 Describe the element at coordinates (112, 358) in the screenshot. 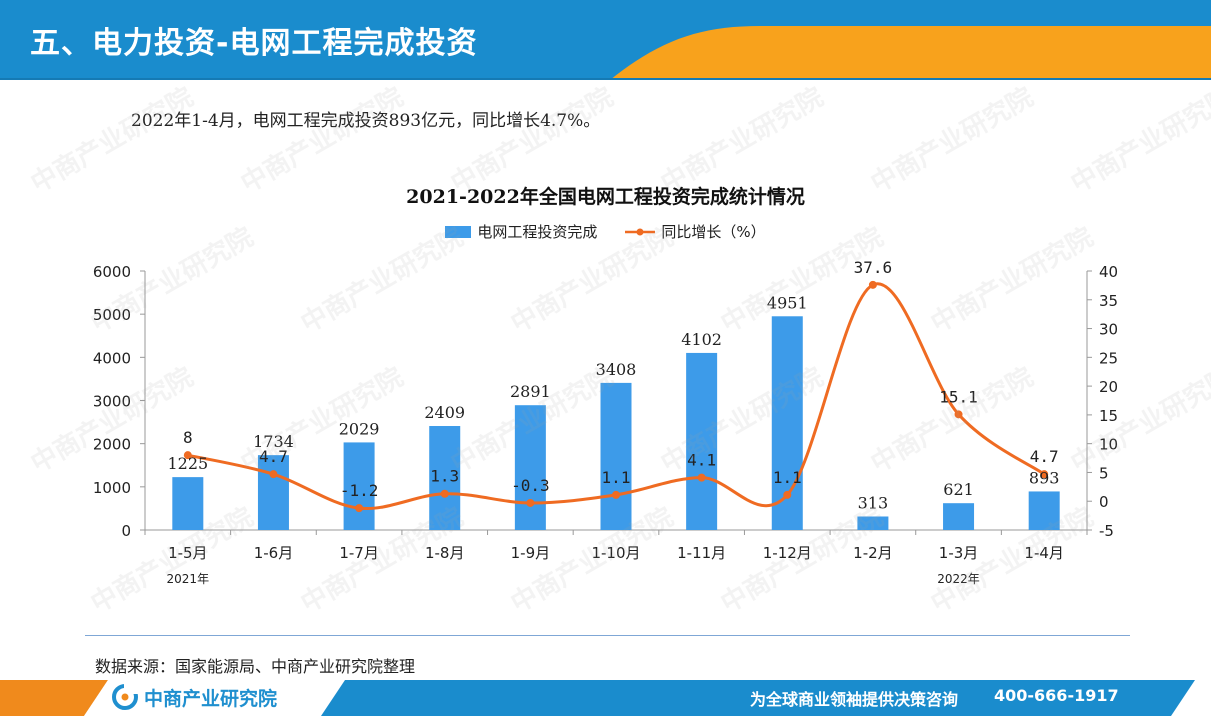

I see `y-left-tick-label: 4000` at that location.